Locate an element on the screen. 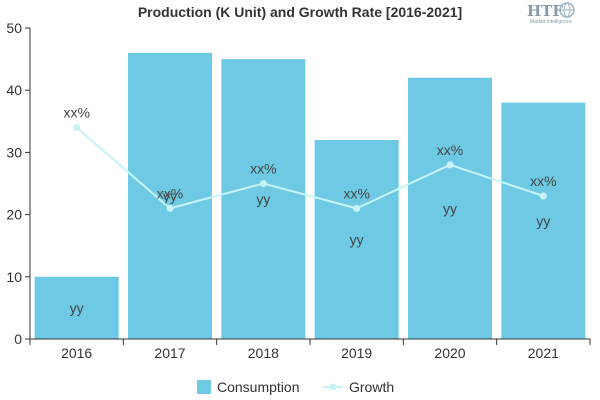  x-tick-label-2021: 2021 is located at coordinates (543, 353).